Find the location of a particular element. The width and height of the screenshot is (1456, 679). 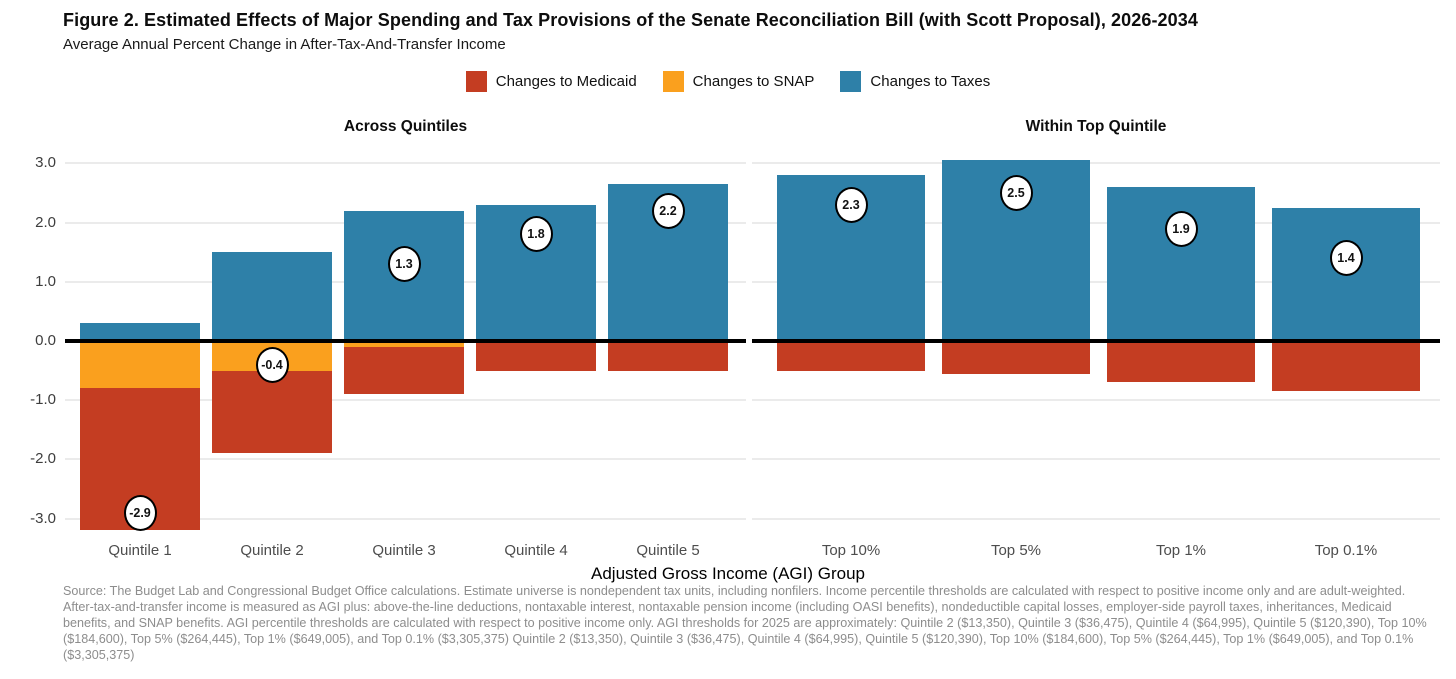

category-label: Top 1% is located at coordinates (1181, 550).